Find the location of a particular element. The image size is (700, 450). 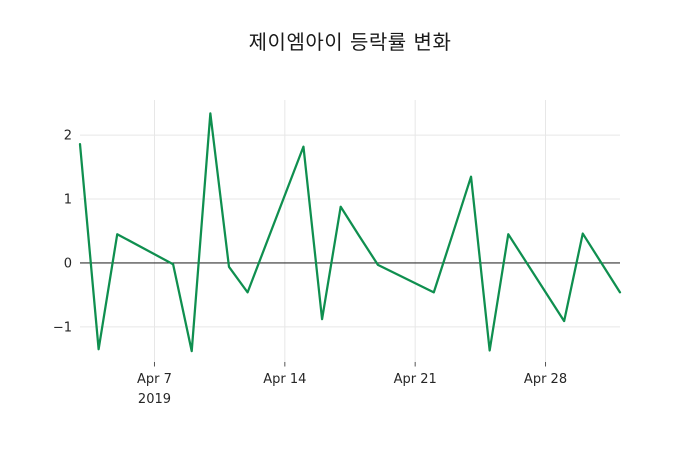

x-tick-label: Apr 28 is located at coordinates (545, 379).